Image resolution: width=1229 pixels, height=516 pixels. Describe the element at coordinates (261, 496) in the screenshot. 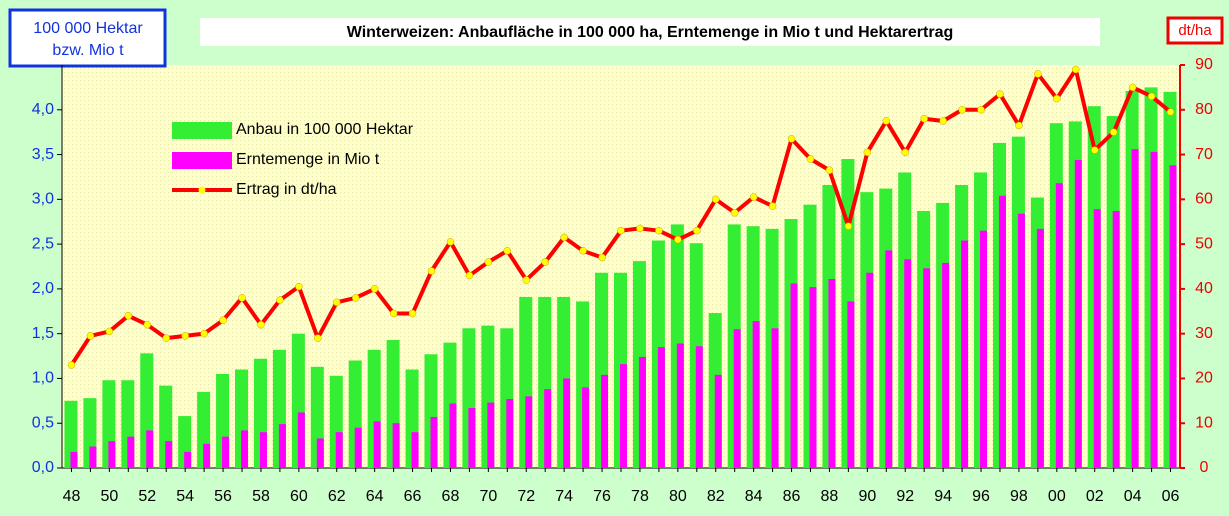

I see `x-tick-label: 58` at that location.